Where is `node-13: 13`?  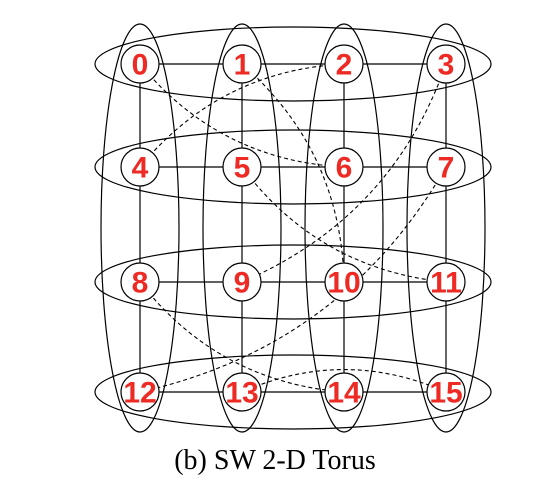 node-13: 13 is located at coordinates (242, 392).